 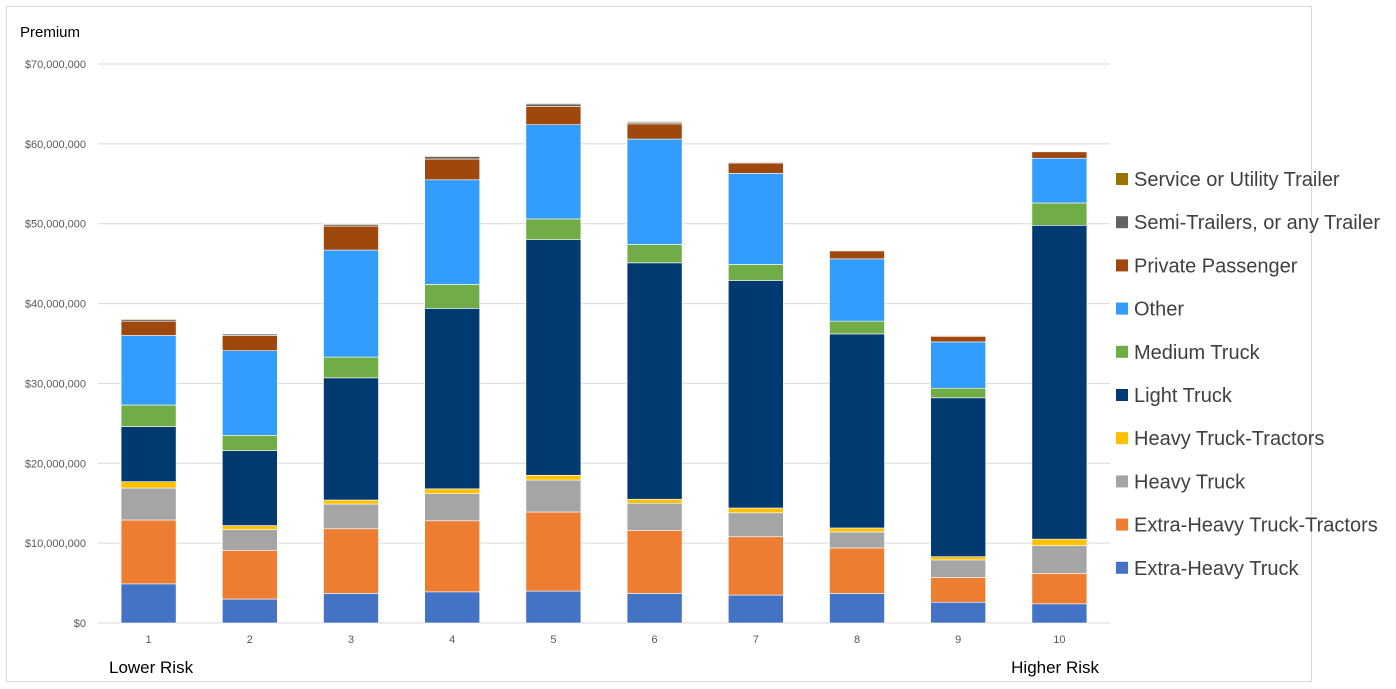 What do you see at coordinates (1216, 266) in the screenshot?
I see `legend-label: Private Passenger` at bounding box center [1216, 266].